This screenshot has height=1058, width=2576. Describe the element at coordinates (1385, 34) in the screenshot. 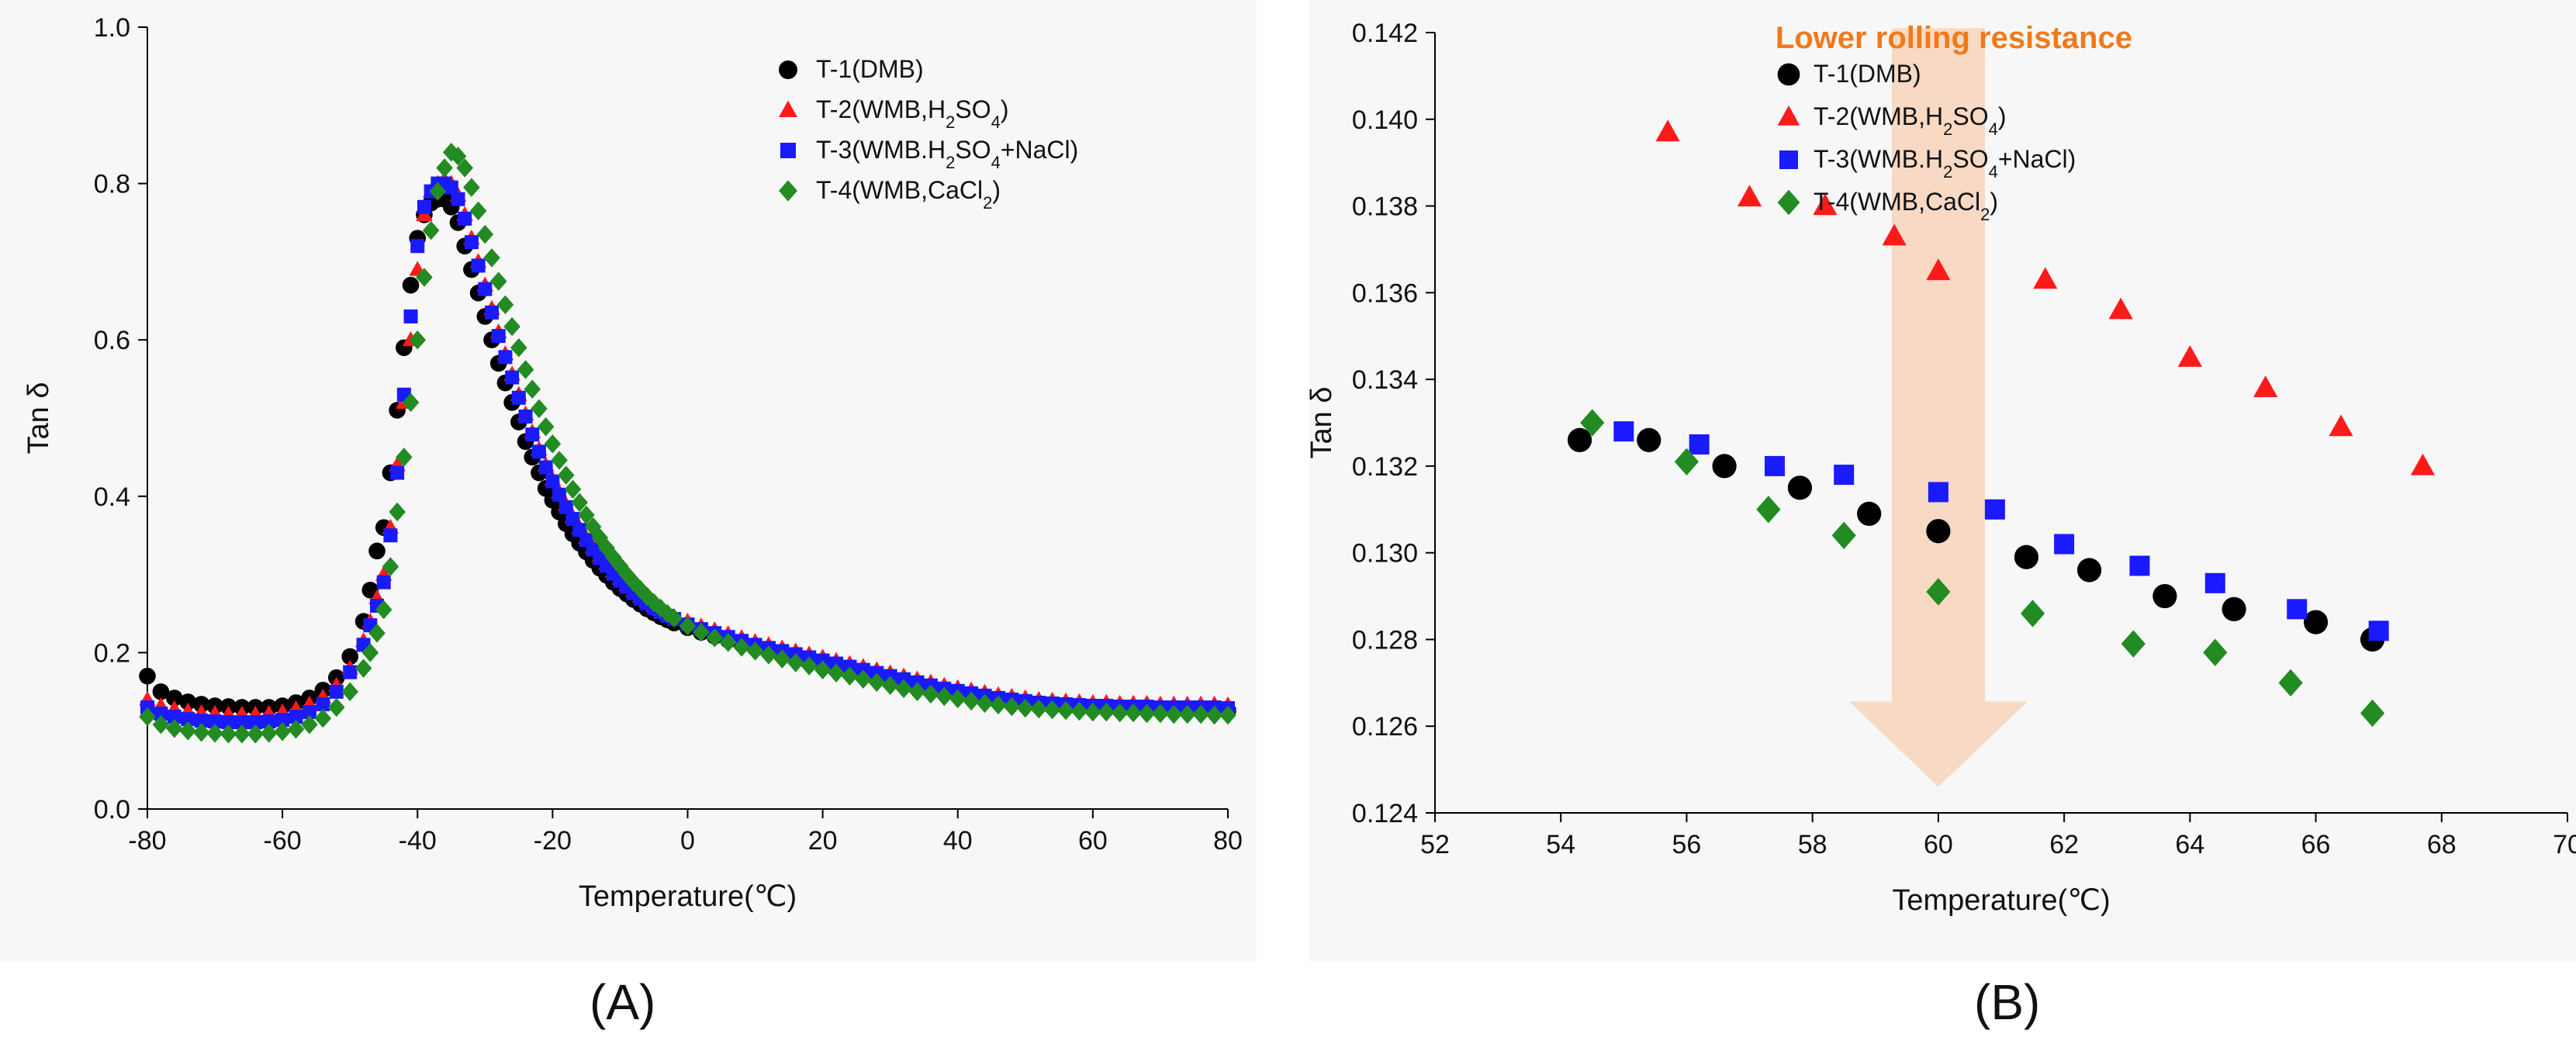

I see `y-tick-label: 0.142` at that location.